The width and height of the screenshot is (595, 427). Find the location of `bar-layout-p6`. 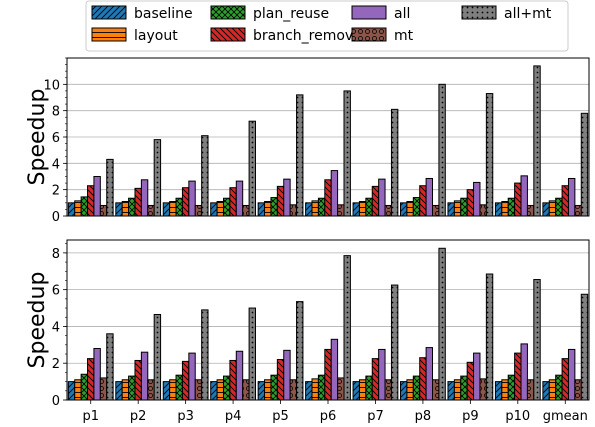

bar-layout-p6 is located at coordinates (315, 389).